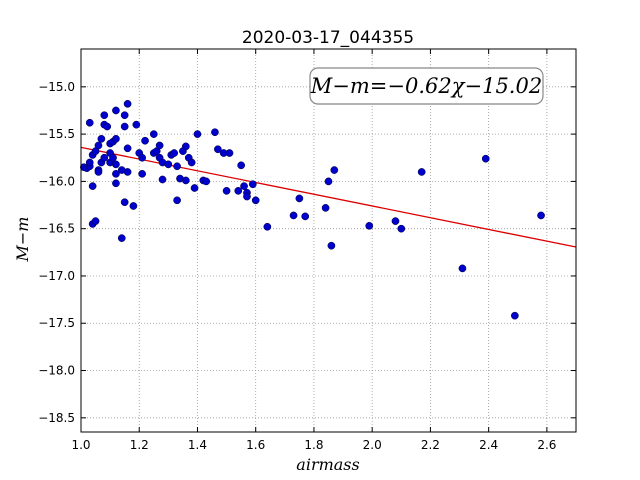 This screenshot has width=640, height=480. What do you see at coordinates (327, 464) in the screenshot?
I see `x-axis-label: airmass` at bounding box center [327, 464].